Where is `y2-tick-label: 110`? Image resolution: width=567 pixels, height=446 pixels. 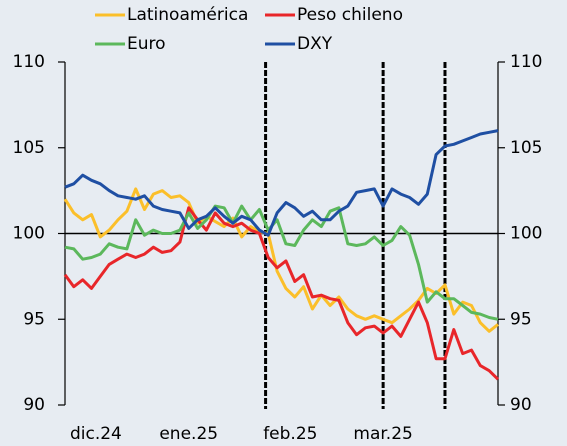
y2-tick-label: 110 is located at coordinates (526, 62).